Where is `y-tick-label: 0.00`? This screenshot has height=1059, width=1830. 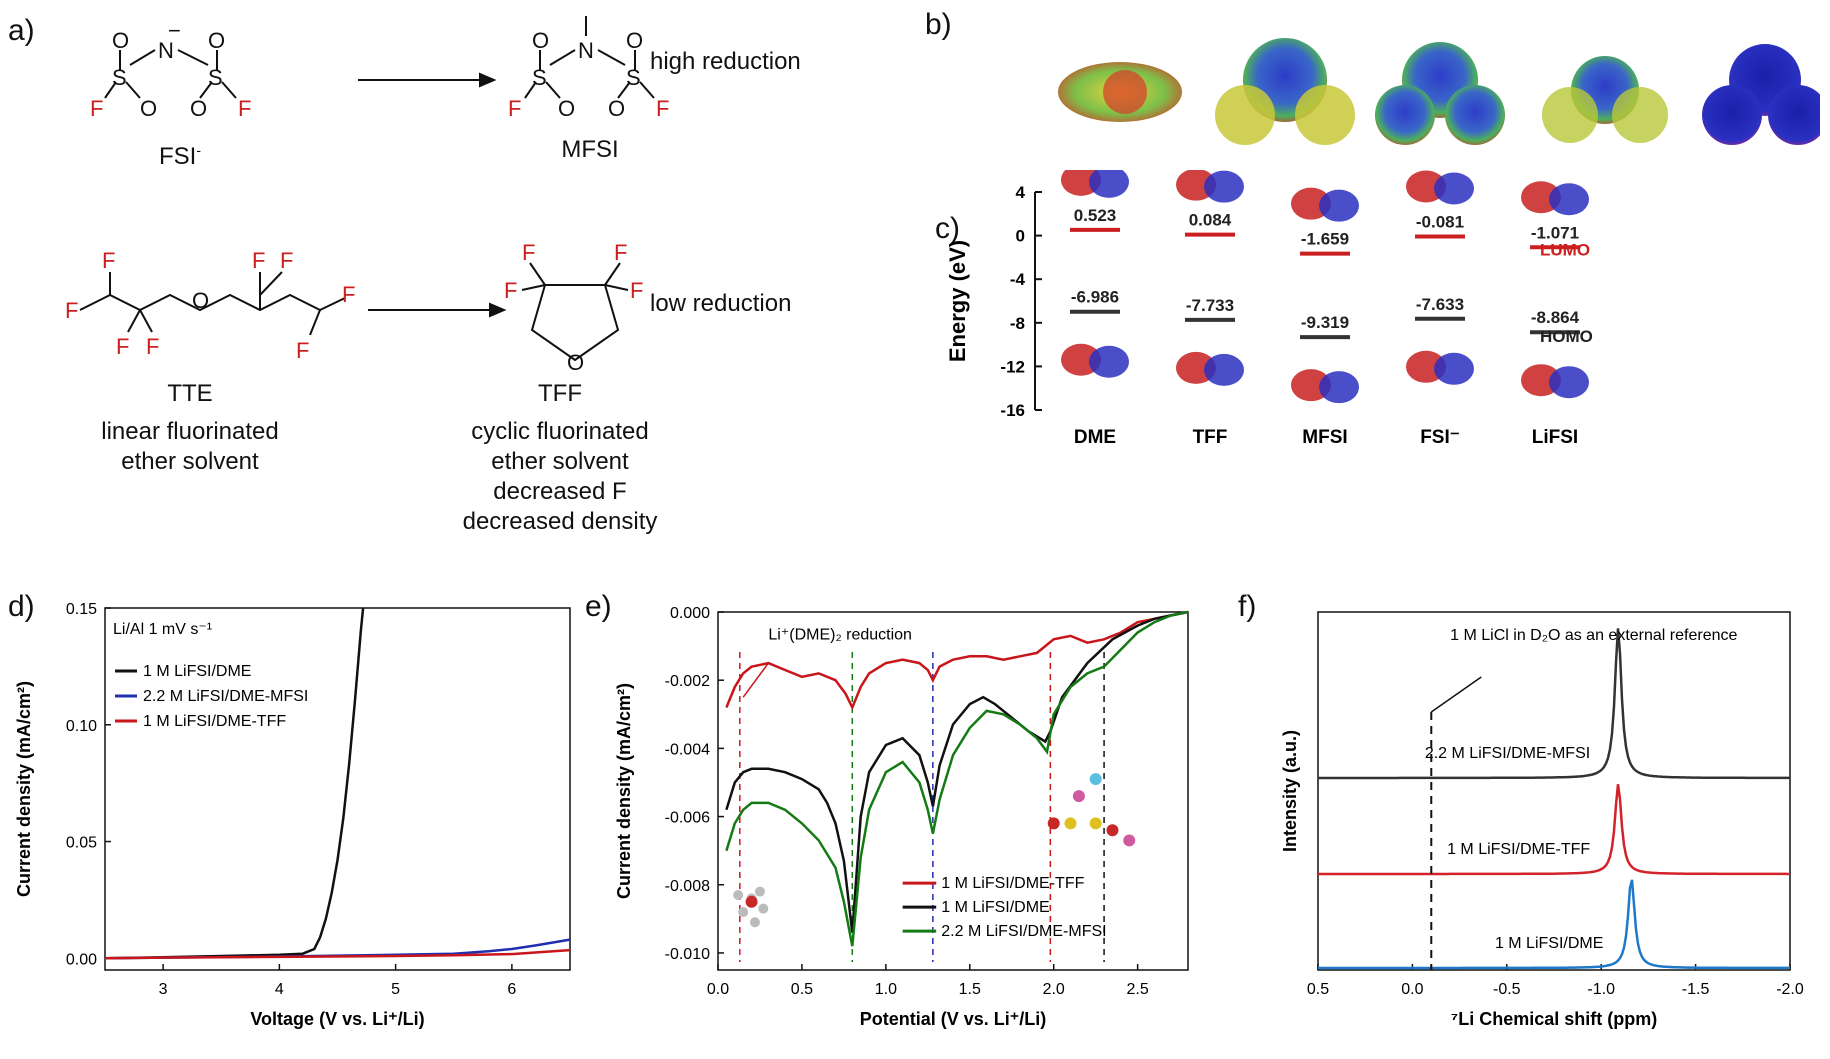
y-tick-label: 0.00 is located at coordinates (81, 959).